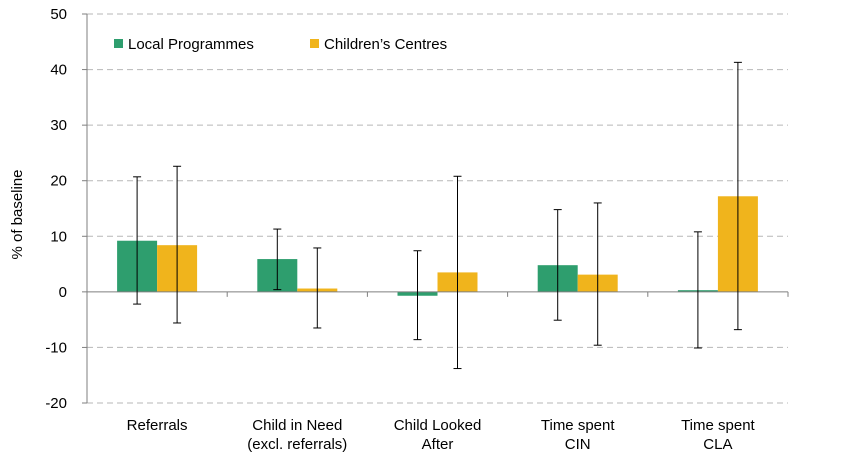 The width and height of the screenshot is (848, 462). What do you see at coordinates (578, 444) in the screenshot?
I see `category-label-line: CIN` at bounding box center [578, 444].